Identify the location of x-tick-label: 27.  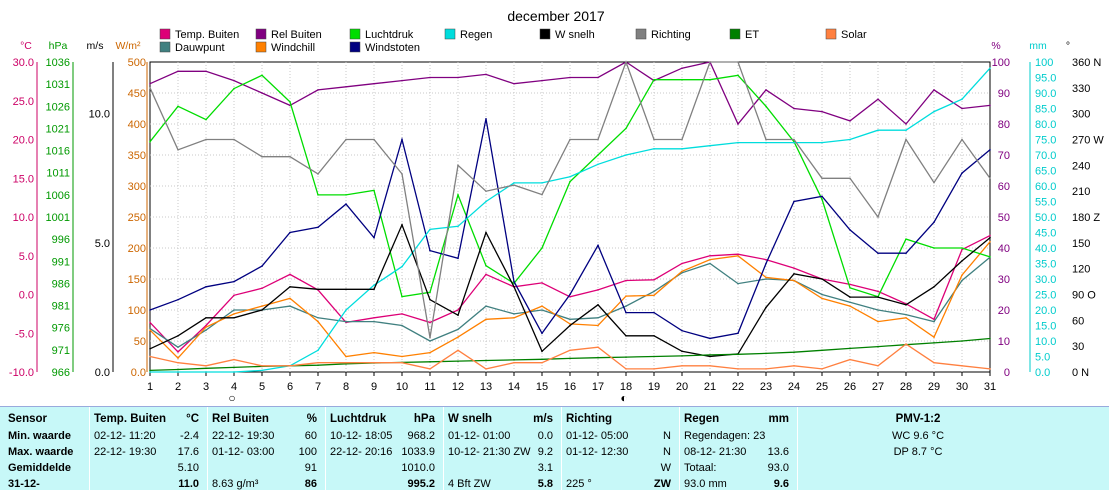
(878, 387).